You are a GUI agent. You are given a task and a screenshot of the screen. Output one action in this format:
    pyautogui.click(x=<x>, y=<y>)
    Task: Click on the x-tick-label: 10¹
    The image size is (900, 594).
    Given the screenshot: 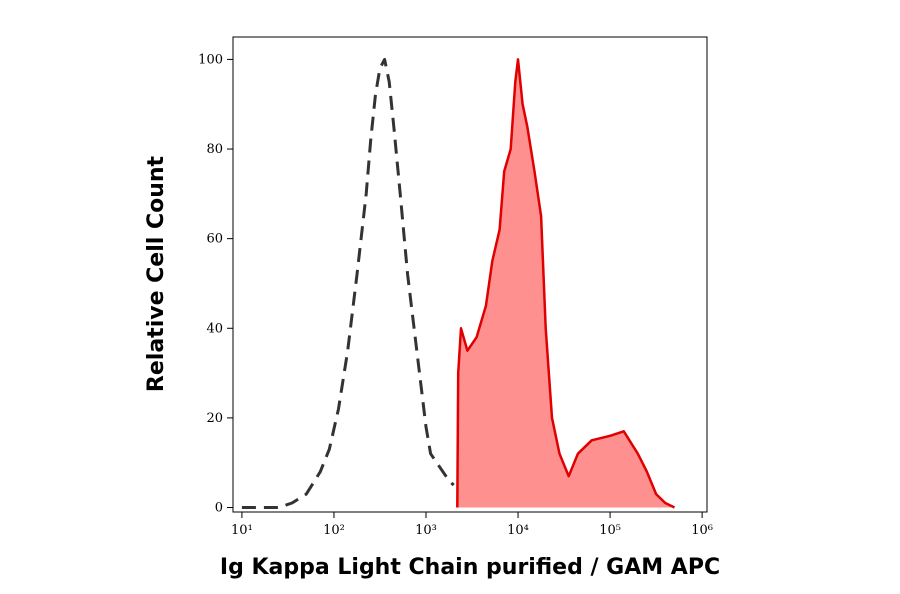 What is the action you would take?
    pyautogui.click(x=242, y=530)
    